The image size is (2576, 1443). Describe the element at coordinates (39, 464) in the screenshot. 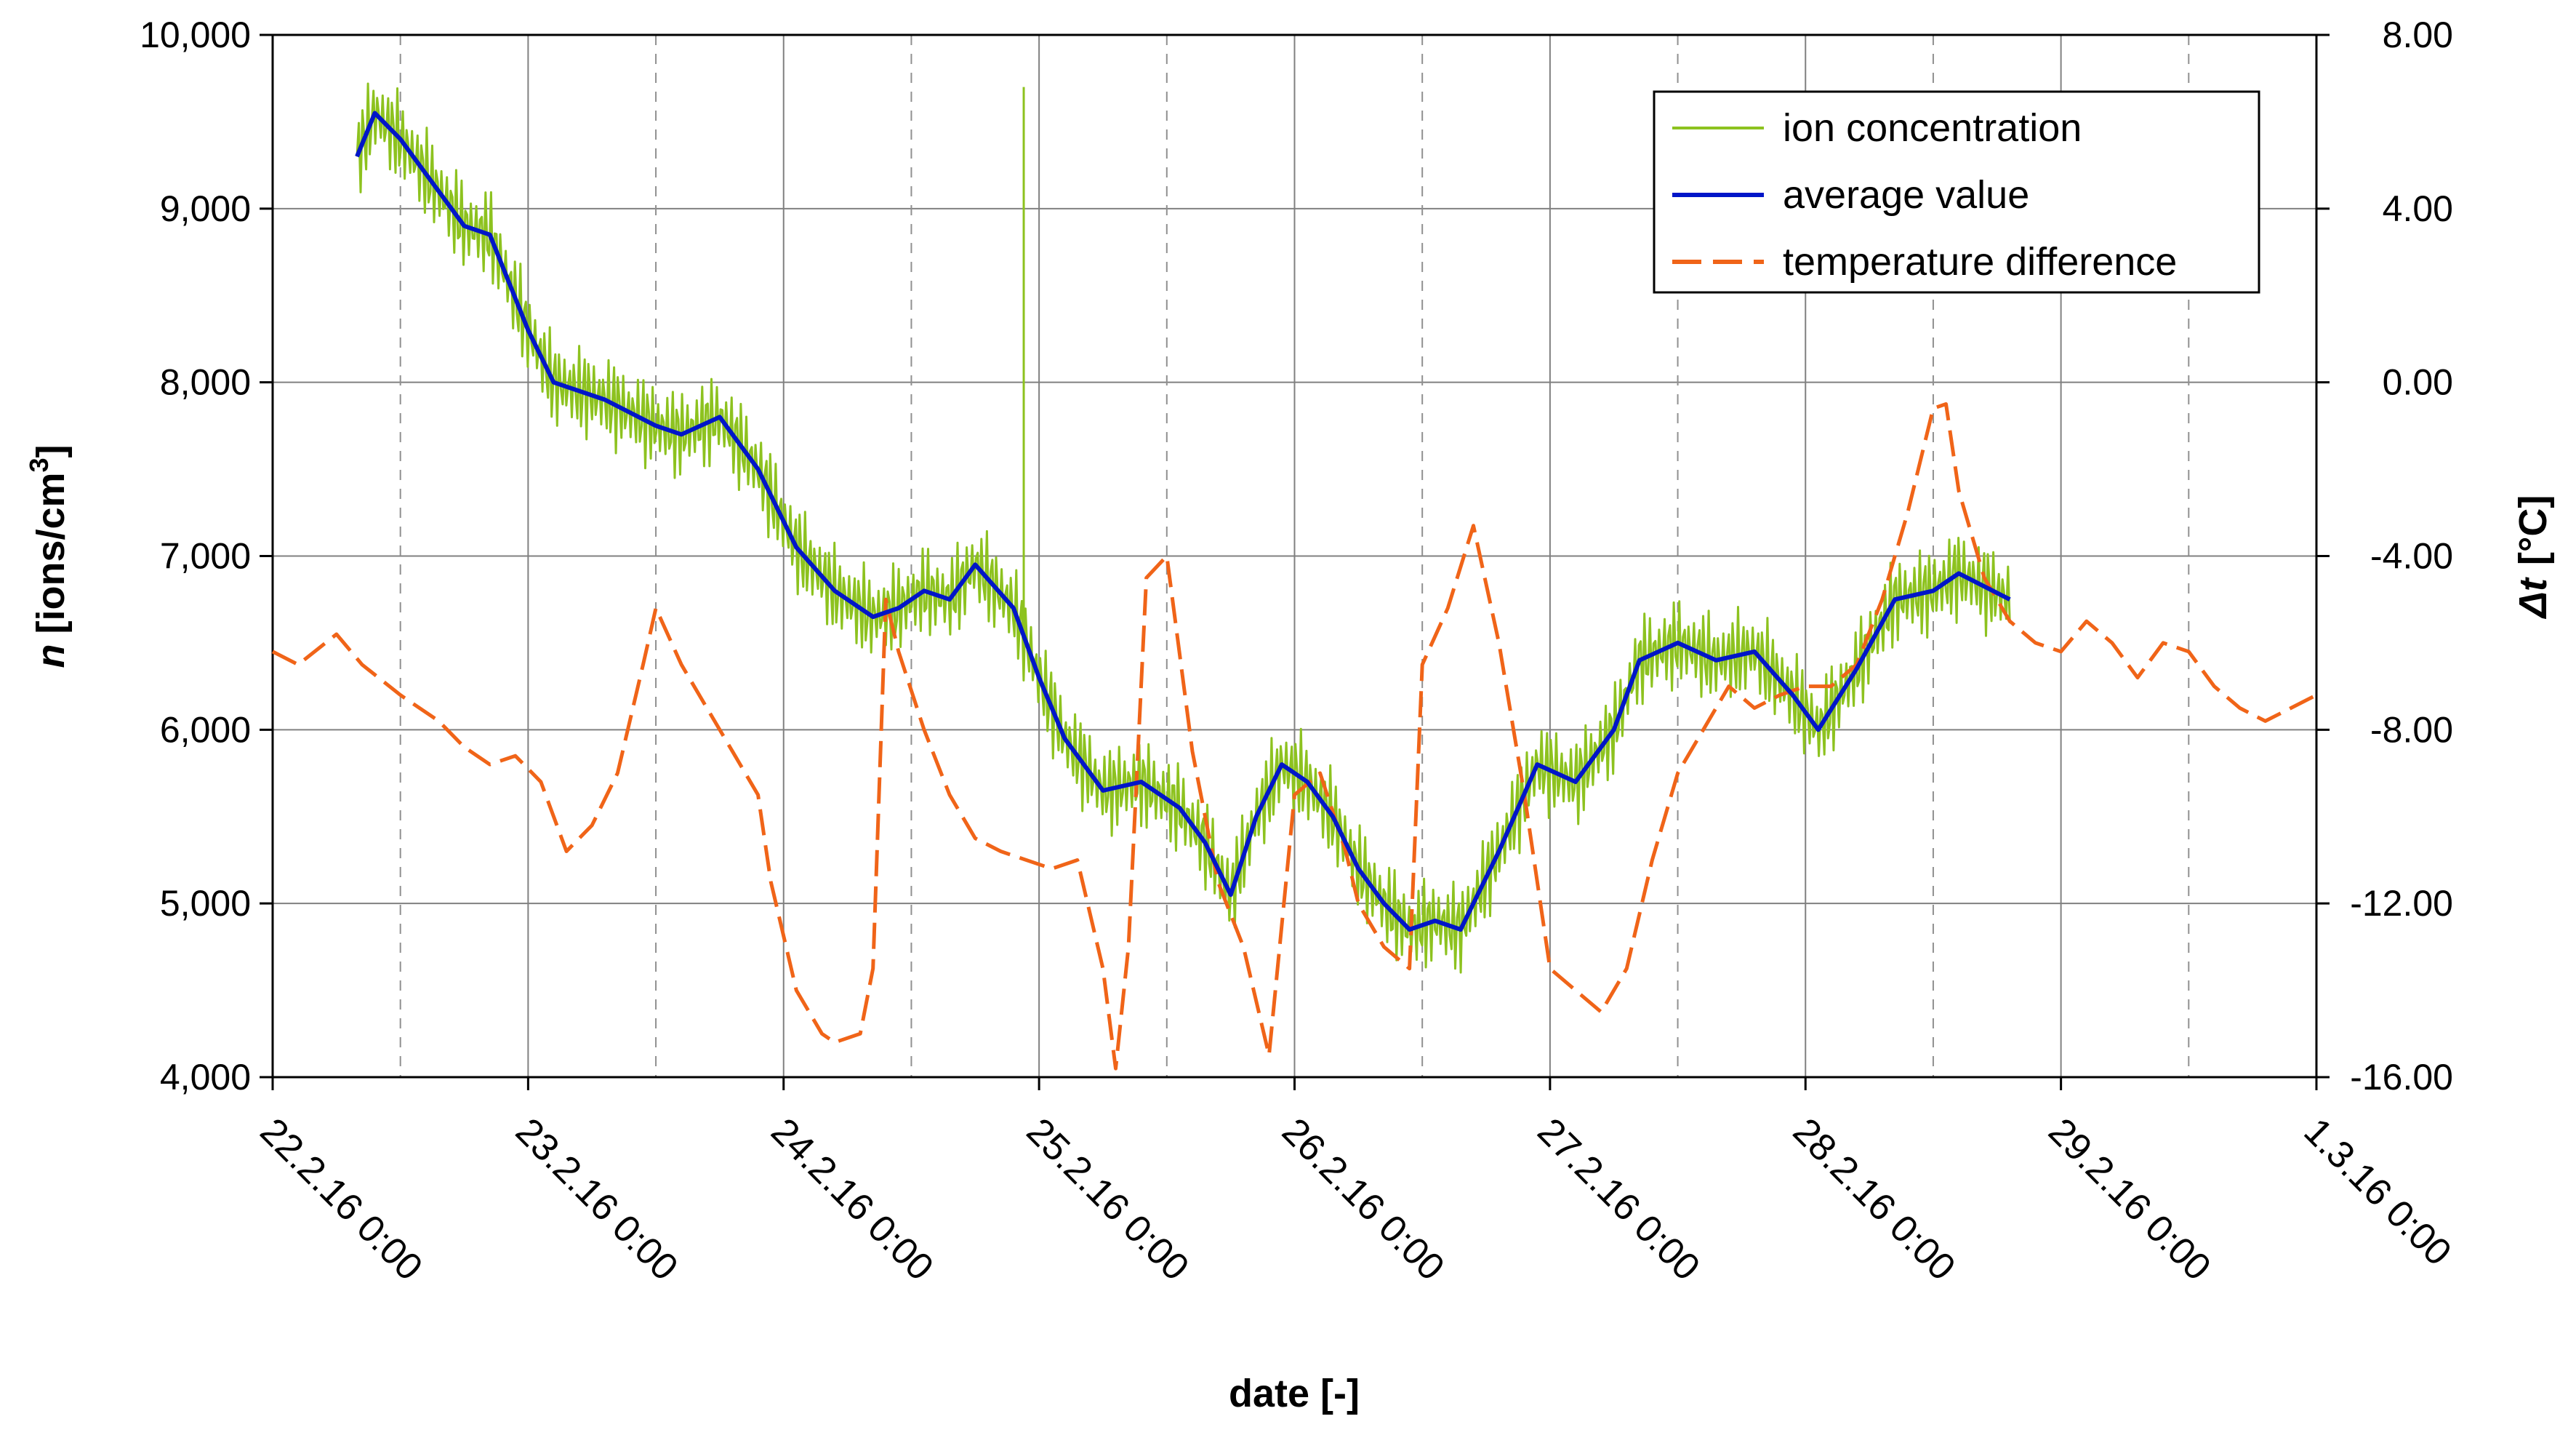

I see `y-axis-unit-sup: 3` at that location.